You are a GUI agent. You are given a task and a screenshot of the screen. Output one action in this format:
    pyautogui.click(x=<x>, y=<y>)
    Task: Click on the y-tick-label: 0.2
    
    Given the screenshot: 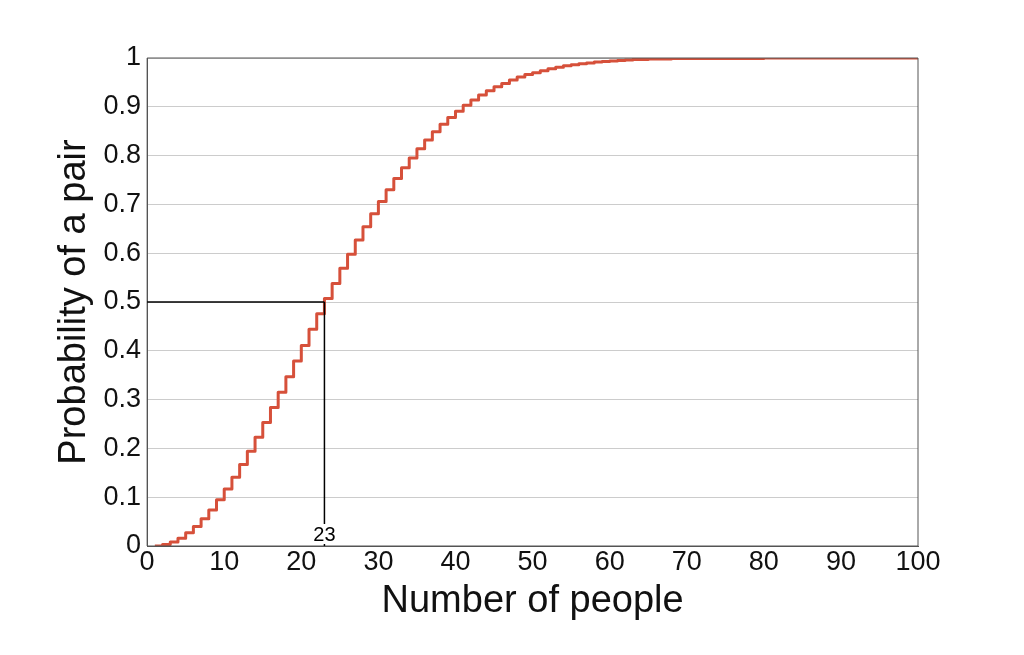 What is the action you would take?
    pyautogui.click(x=122, y=446)
    